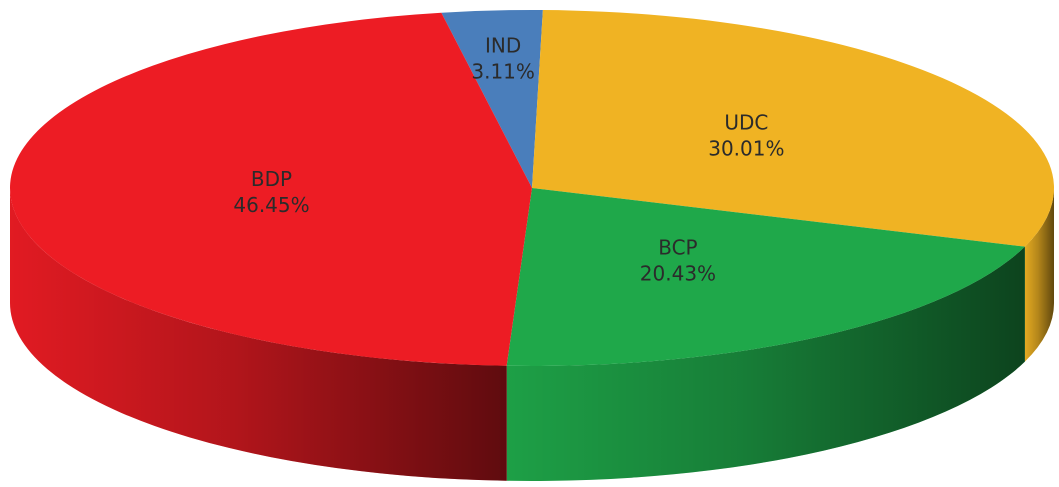 Image resolution: width=1059 pixels, height=487 pixels. What do you see at coordinates (746, 149) in the screenshot?
I see `slice-value-label: 30.01%` at bounding box center [746, 149].